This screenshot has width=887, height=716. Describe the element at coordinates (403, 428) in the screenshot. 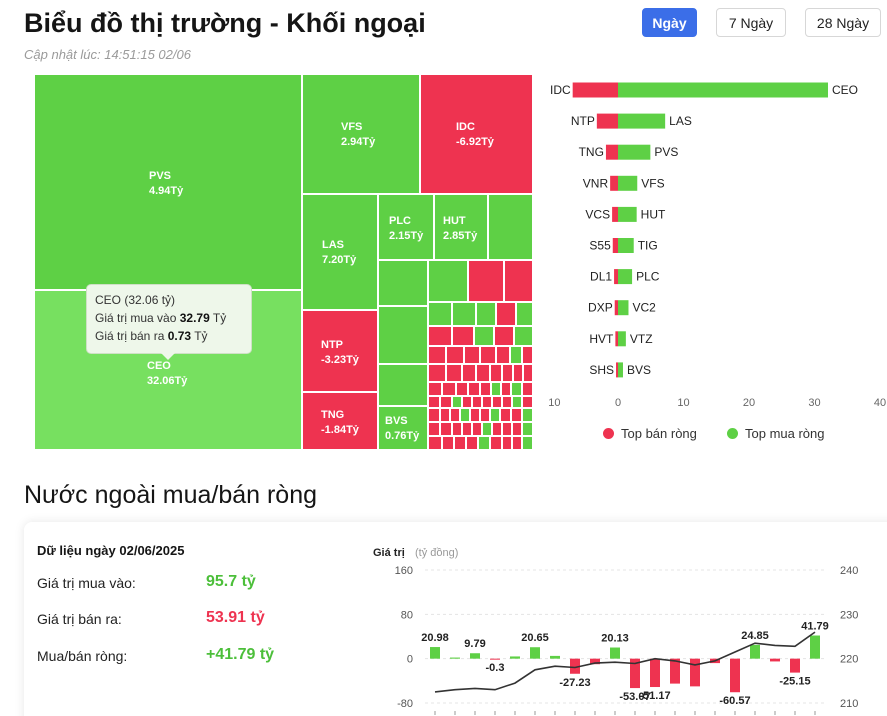

I see `treemap-tile-bvs: BVS 0.76Tỷ` at that location.